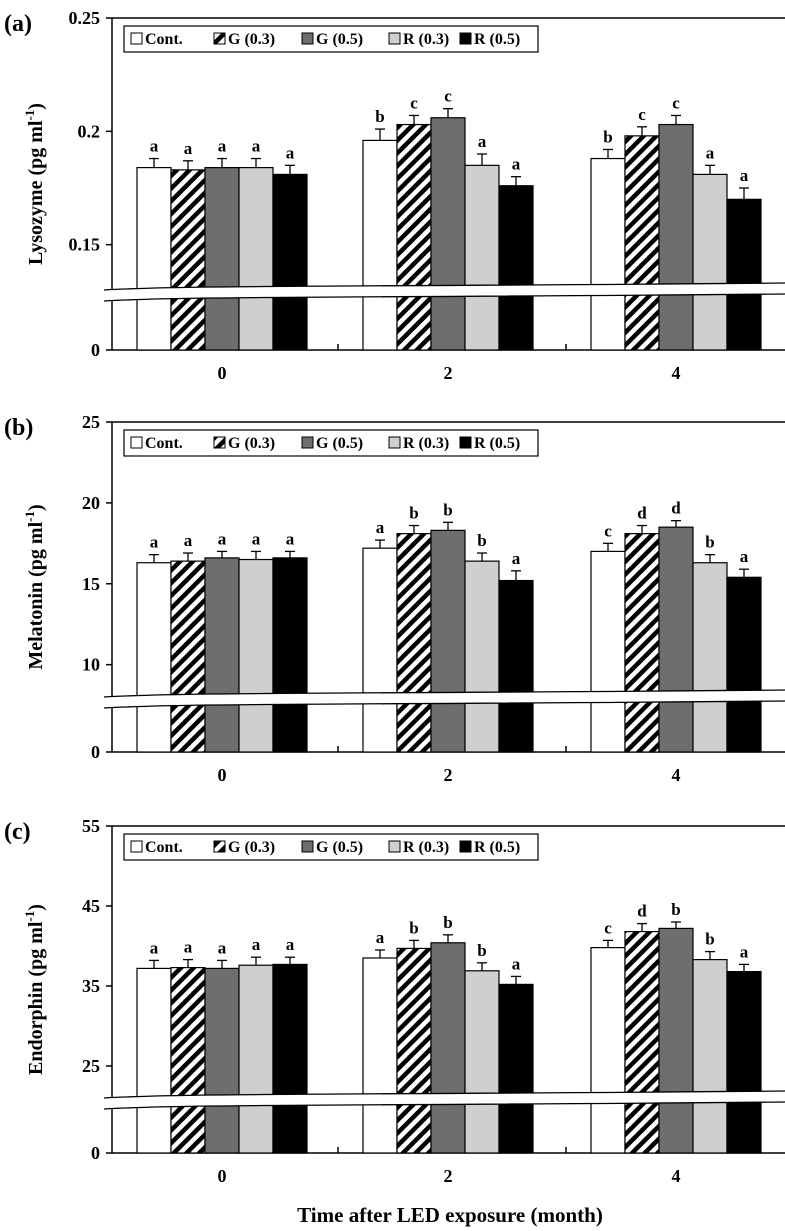  I want to click on y-tick-label: 10, so click(91, 665).